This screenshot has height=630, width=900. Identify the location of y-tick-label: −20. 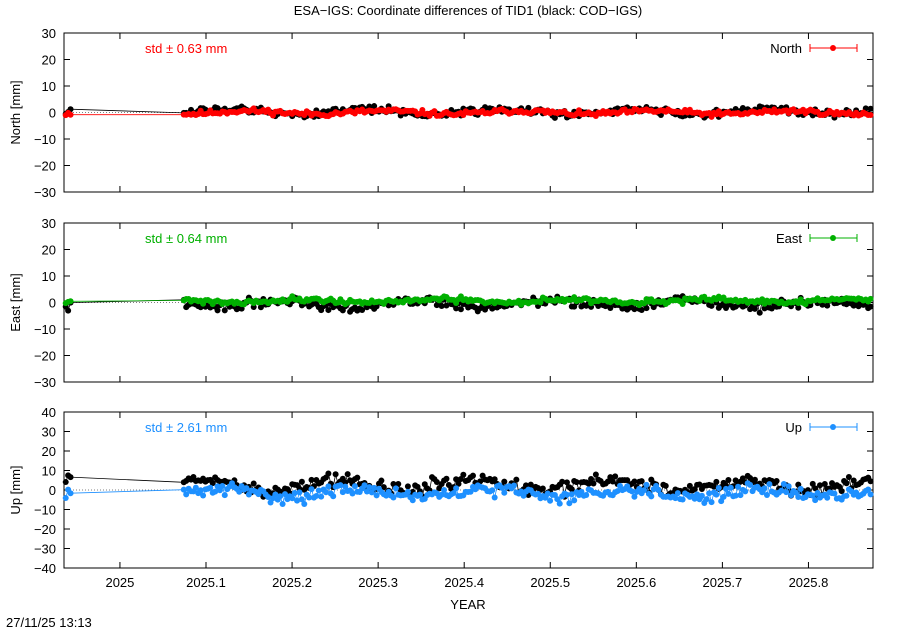
(45, 166).